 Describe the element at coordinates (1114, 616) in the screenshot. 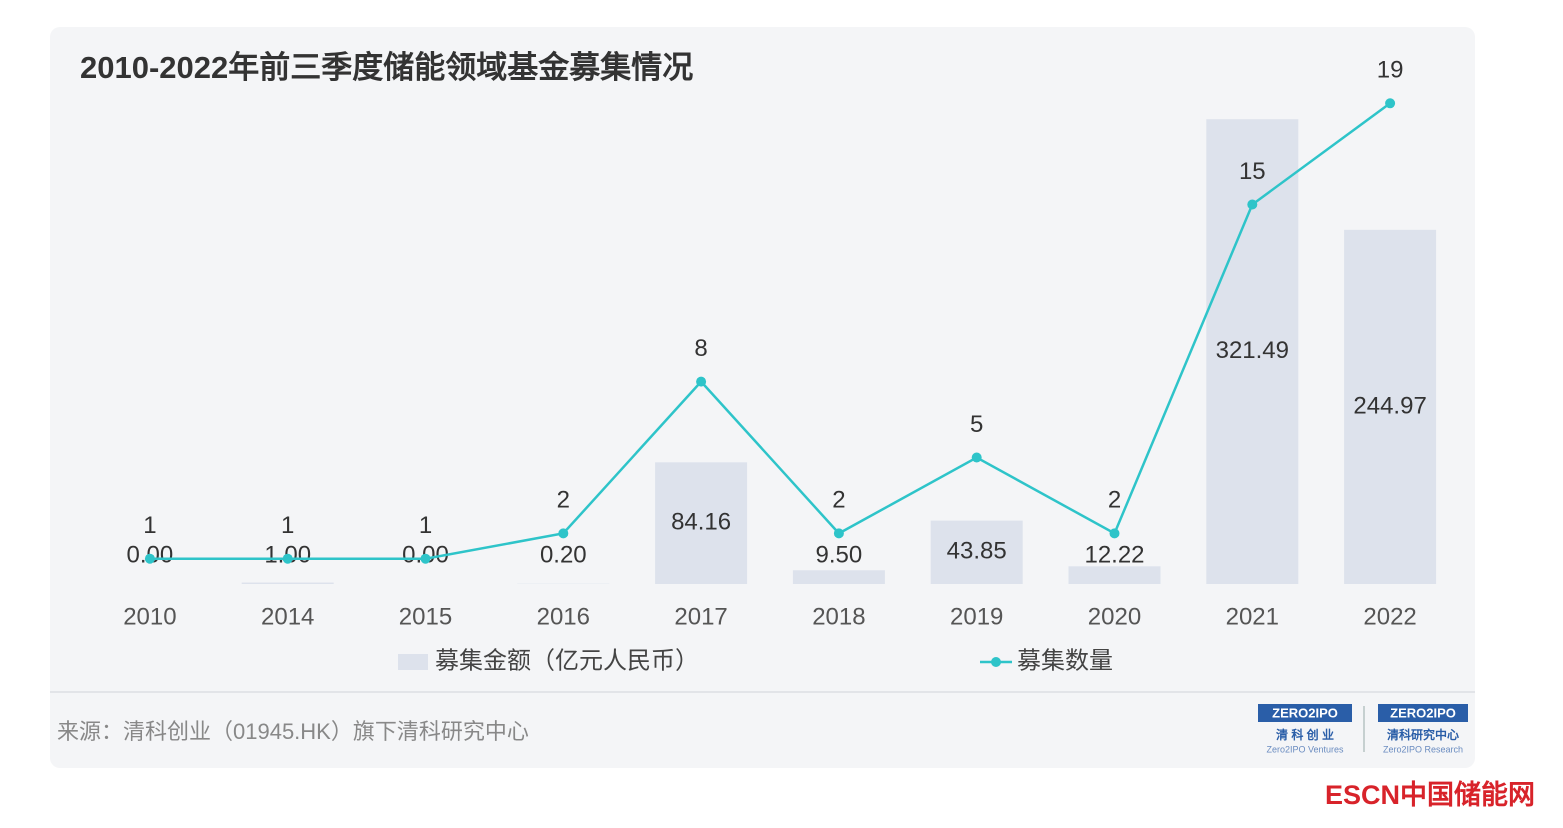

I see `x-tick-label: 2020` at that location.